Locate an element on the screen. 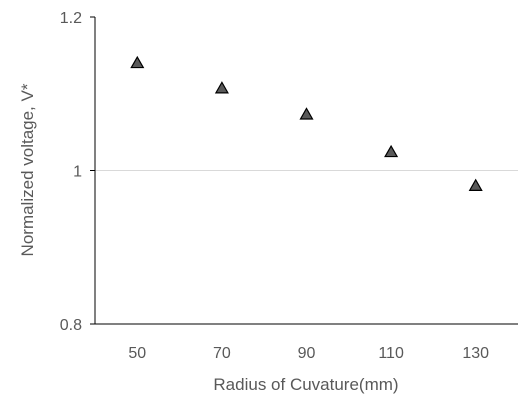 Image resolution: width=518 pixels, height=403 pixels. x-tick-label: 70 is located at coordinates (222, 353).